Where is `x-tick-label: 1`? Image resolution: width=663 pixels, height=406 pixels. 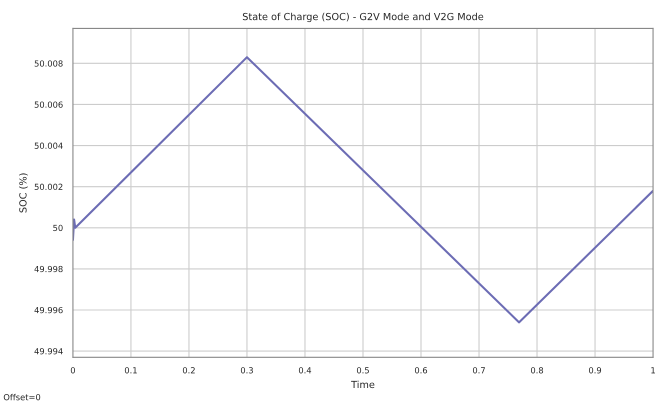
x-tick-label: 1 is located at coordinates (653, 370).